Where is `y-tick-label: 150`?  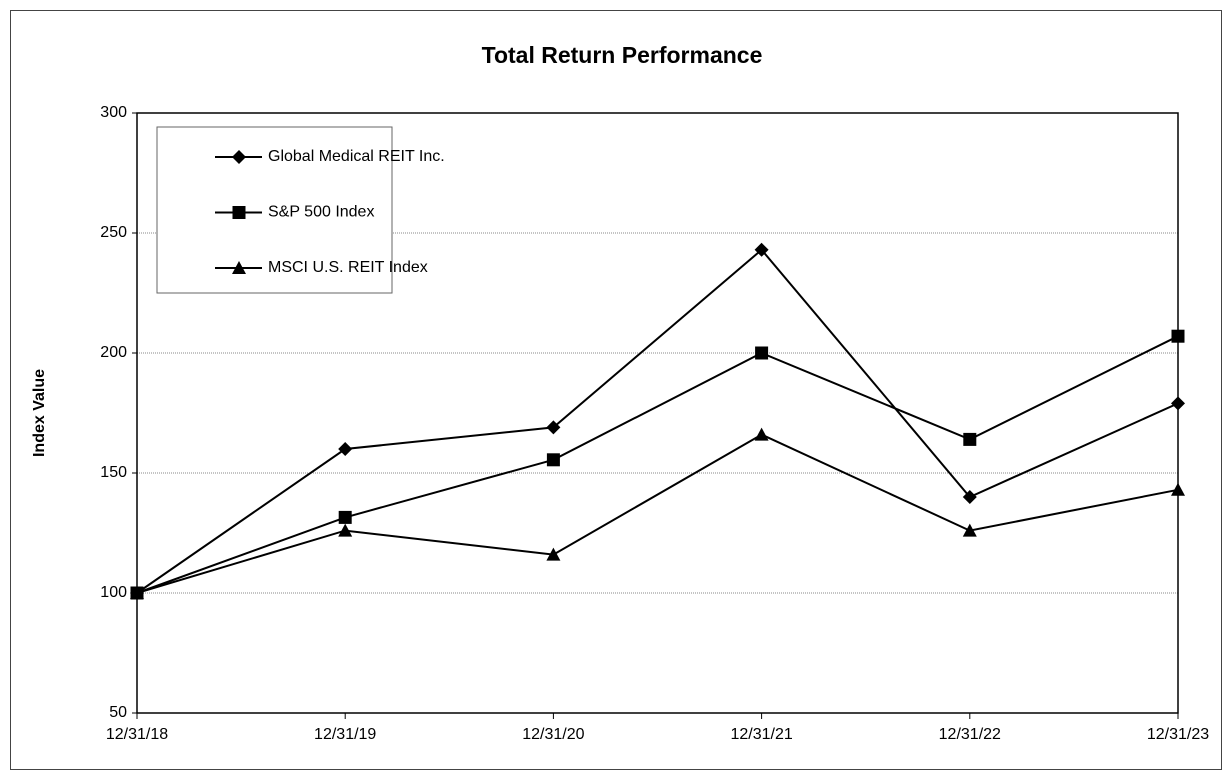 y-tick-label: 150 is located at coordinates (113, 472).